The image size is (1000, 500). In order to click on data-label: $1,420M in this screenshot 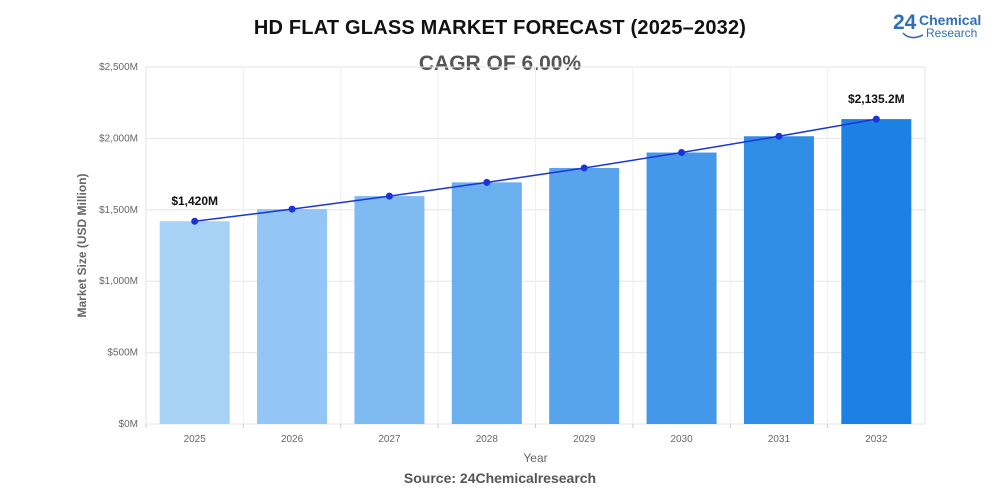, I will do `click(194, 201)`.